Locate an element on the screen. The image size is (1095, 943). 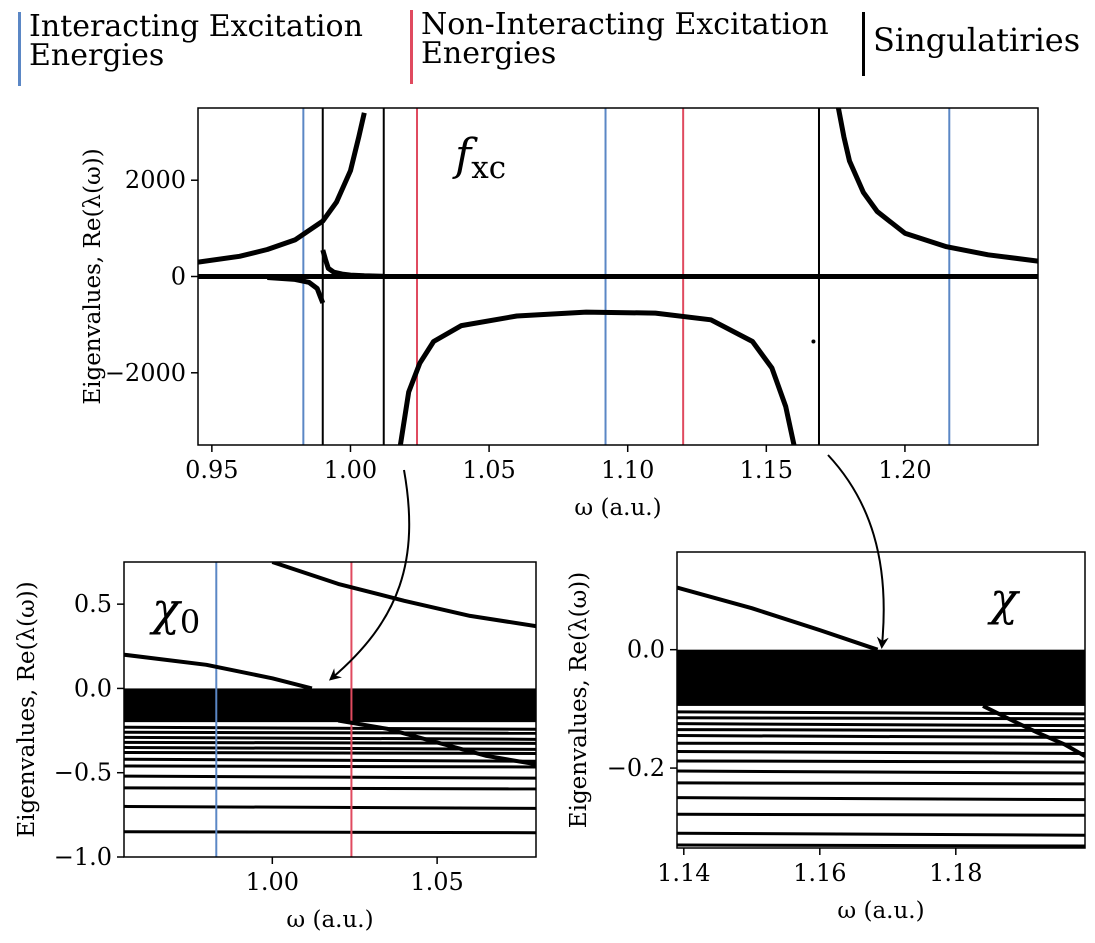
panel-label: χ0 is located at coordinates (174, 611).